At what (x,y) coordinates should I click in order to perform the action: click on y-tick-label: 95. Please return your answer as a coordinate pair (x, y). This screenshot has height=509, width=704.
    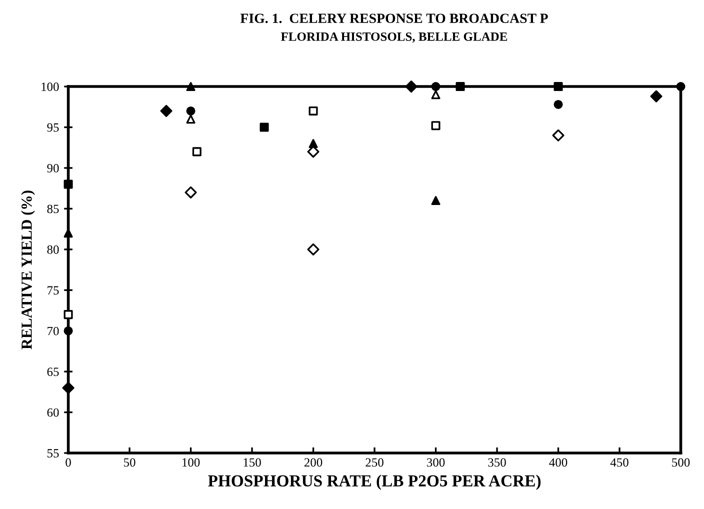
    Looking at the image, I should click on (53, 127).